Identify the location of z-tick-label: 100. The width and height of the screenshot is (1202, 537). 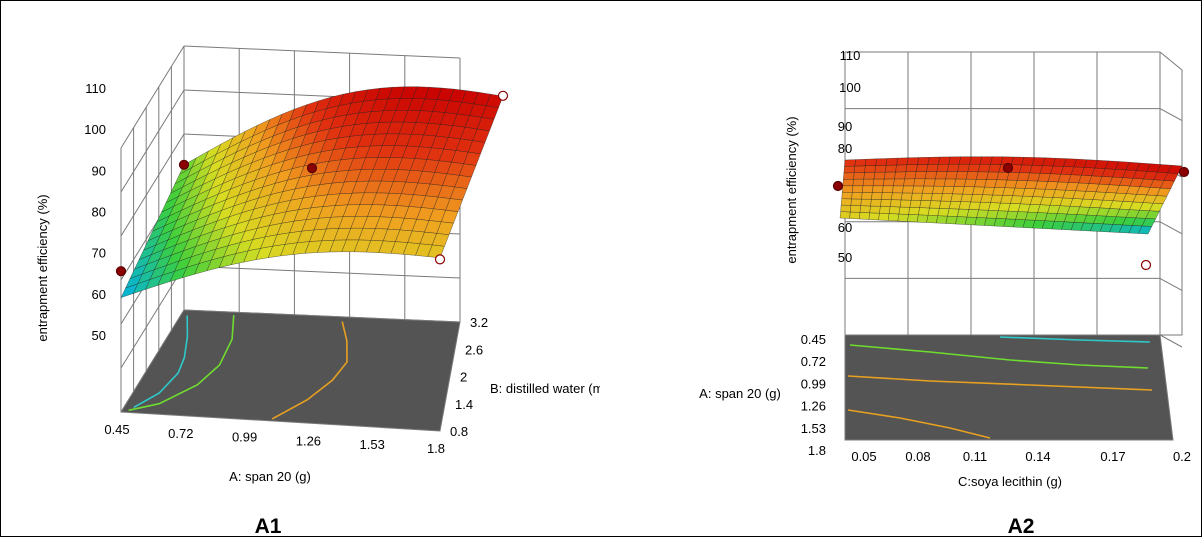
(850, 87).